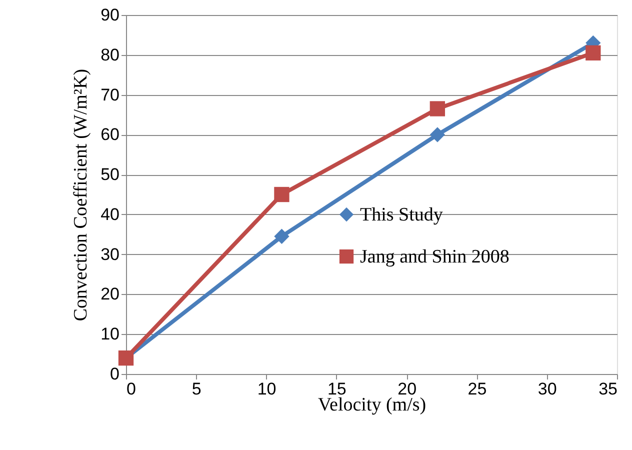 This screenshot has width=632, height=450. Describe the element at coordinates (110, 15) in the screenshot. I see `y-tick-label: 90` at that location.